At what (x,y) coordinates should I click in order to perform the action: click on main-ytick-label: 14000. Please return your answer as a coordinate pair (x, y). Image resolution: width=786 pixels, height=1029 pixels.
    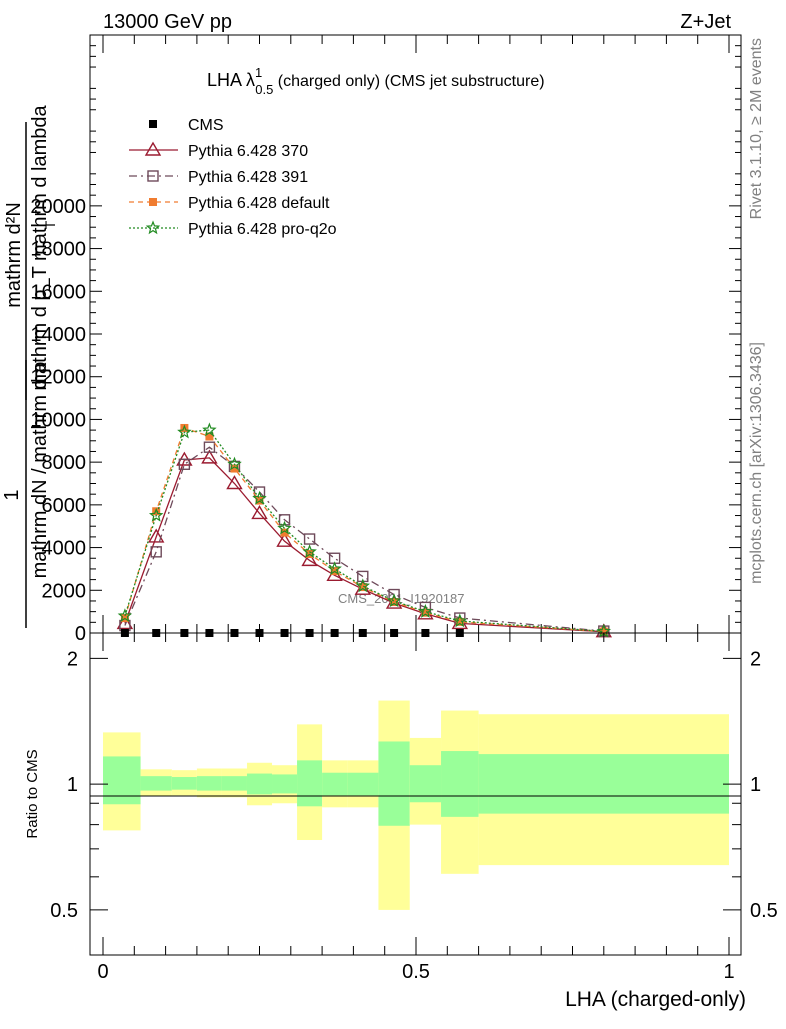
    Looking at the image, I should click on (58, 335).